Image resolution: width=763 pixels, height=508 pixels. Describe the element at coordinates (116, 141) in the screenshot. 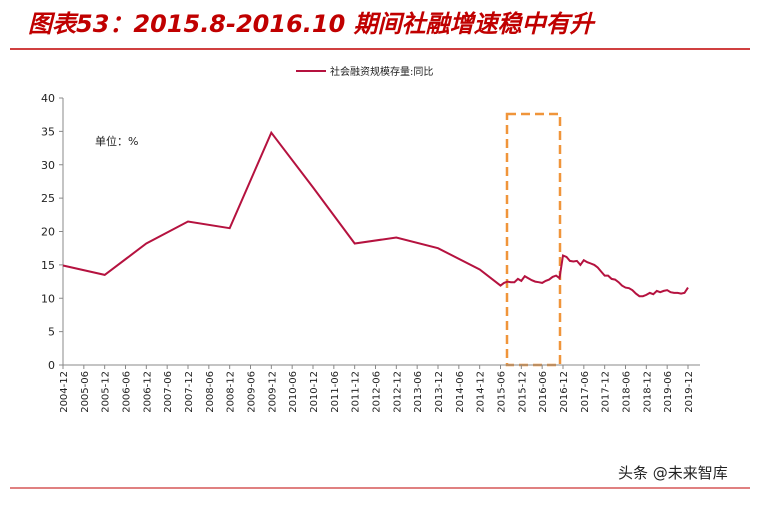

I see `annotation: 单位：%` at that location.